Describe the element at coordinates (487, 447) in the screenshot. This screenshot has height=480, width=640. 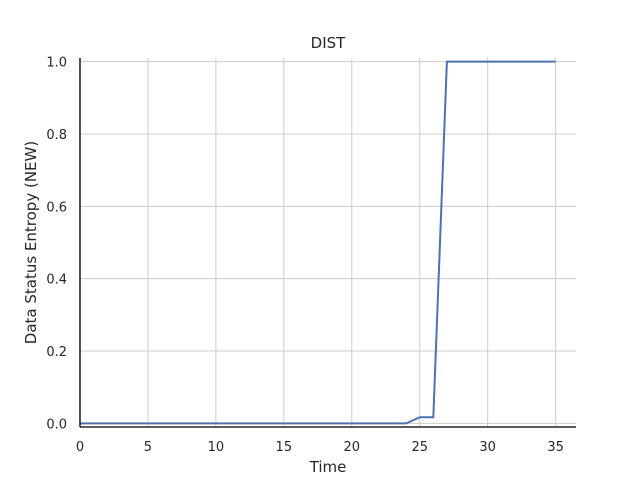
I see `x-tick-label: 30` at that location.